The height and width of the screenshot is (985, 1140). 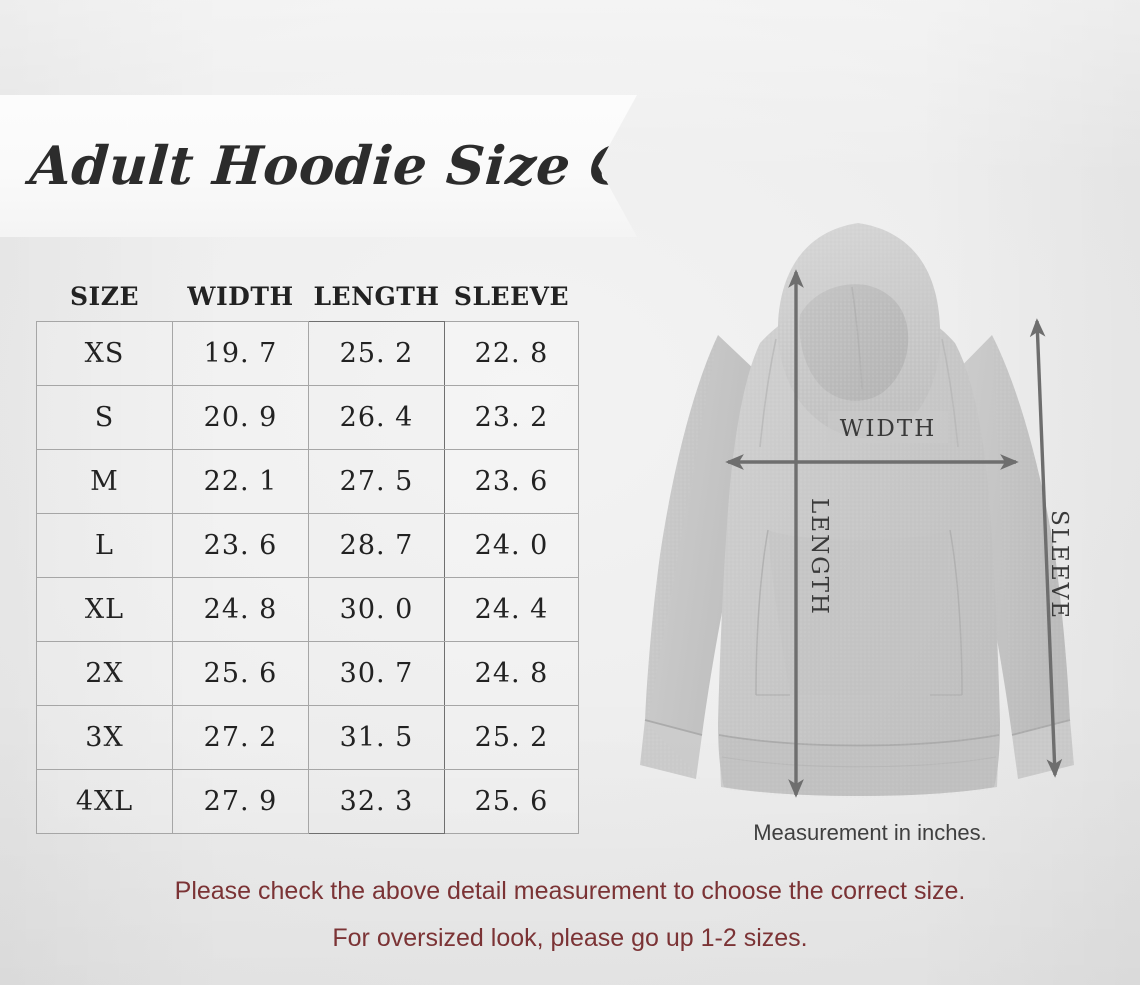 I want to click on table-row: M 22. 1 27. 5 23. 6, so click(x=307, y=481).